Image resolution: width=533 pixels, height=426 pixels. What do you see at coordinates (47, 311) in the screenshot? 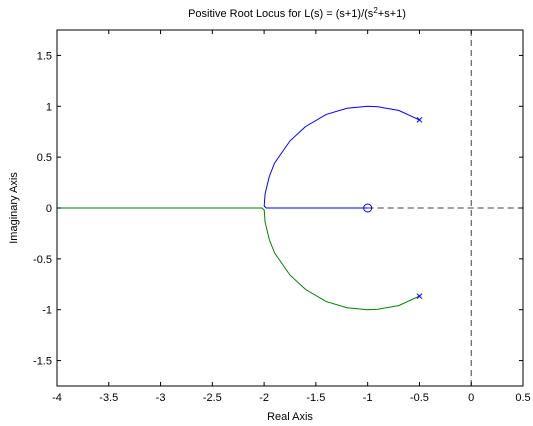
I see `y-tick-label: -1` at bounding box center [47, 311].